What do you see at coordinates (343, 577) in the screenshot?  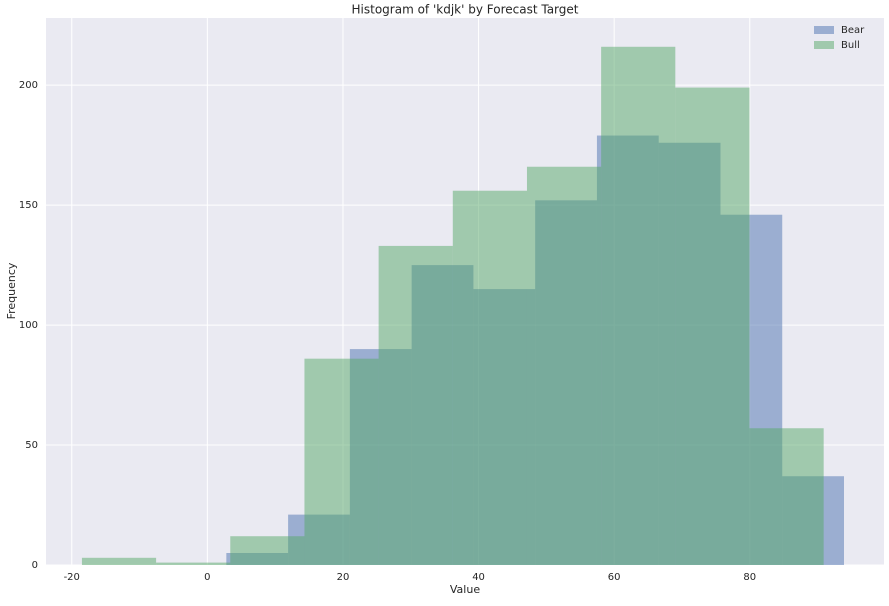 I see `x-tick-label: 20` at bounding box center [343, 577].